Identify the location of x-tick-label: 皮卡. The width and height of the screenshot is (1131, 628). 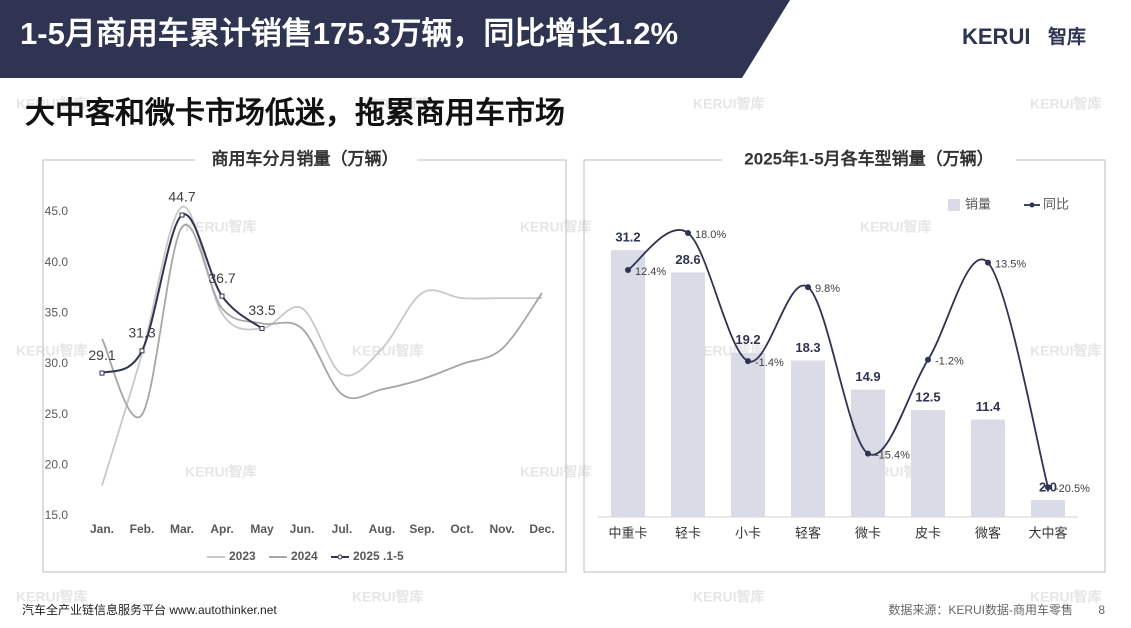
(928, 532).